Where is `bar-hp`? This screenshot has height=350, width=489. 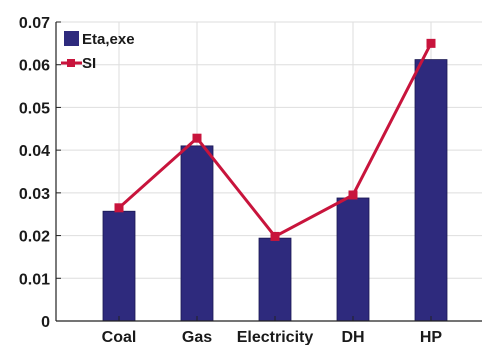
bar-hp is located at coordinates (431, 190).